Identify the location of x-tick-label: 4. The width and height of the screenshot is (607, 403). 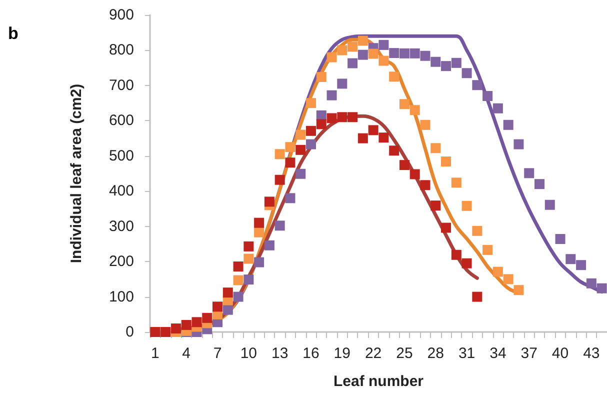
(186, 353).